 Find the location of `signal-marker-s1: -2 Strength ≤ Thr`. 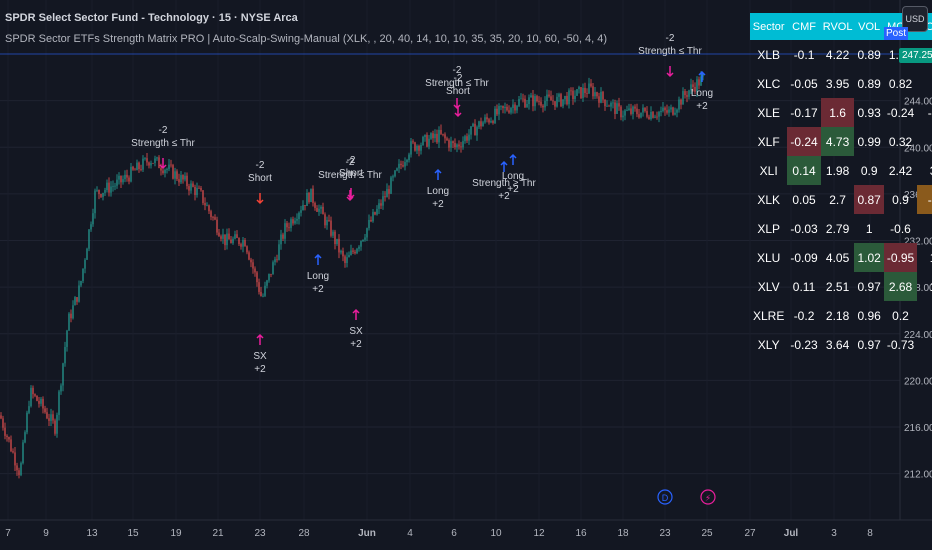

signal-marker-s1: -2 Strength ≤ Thr is located at coordinates (163, 147).